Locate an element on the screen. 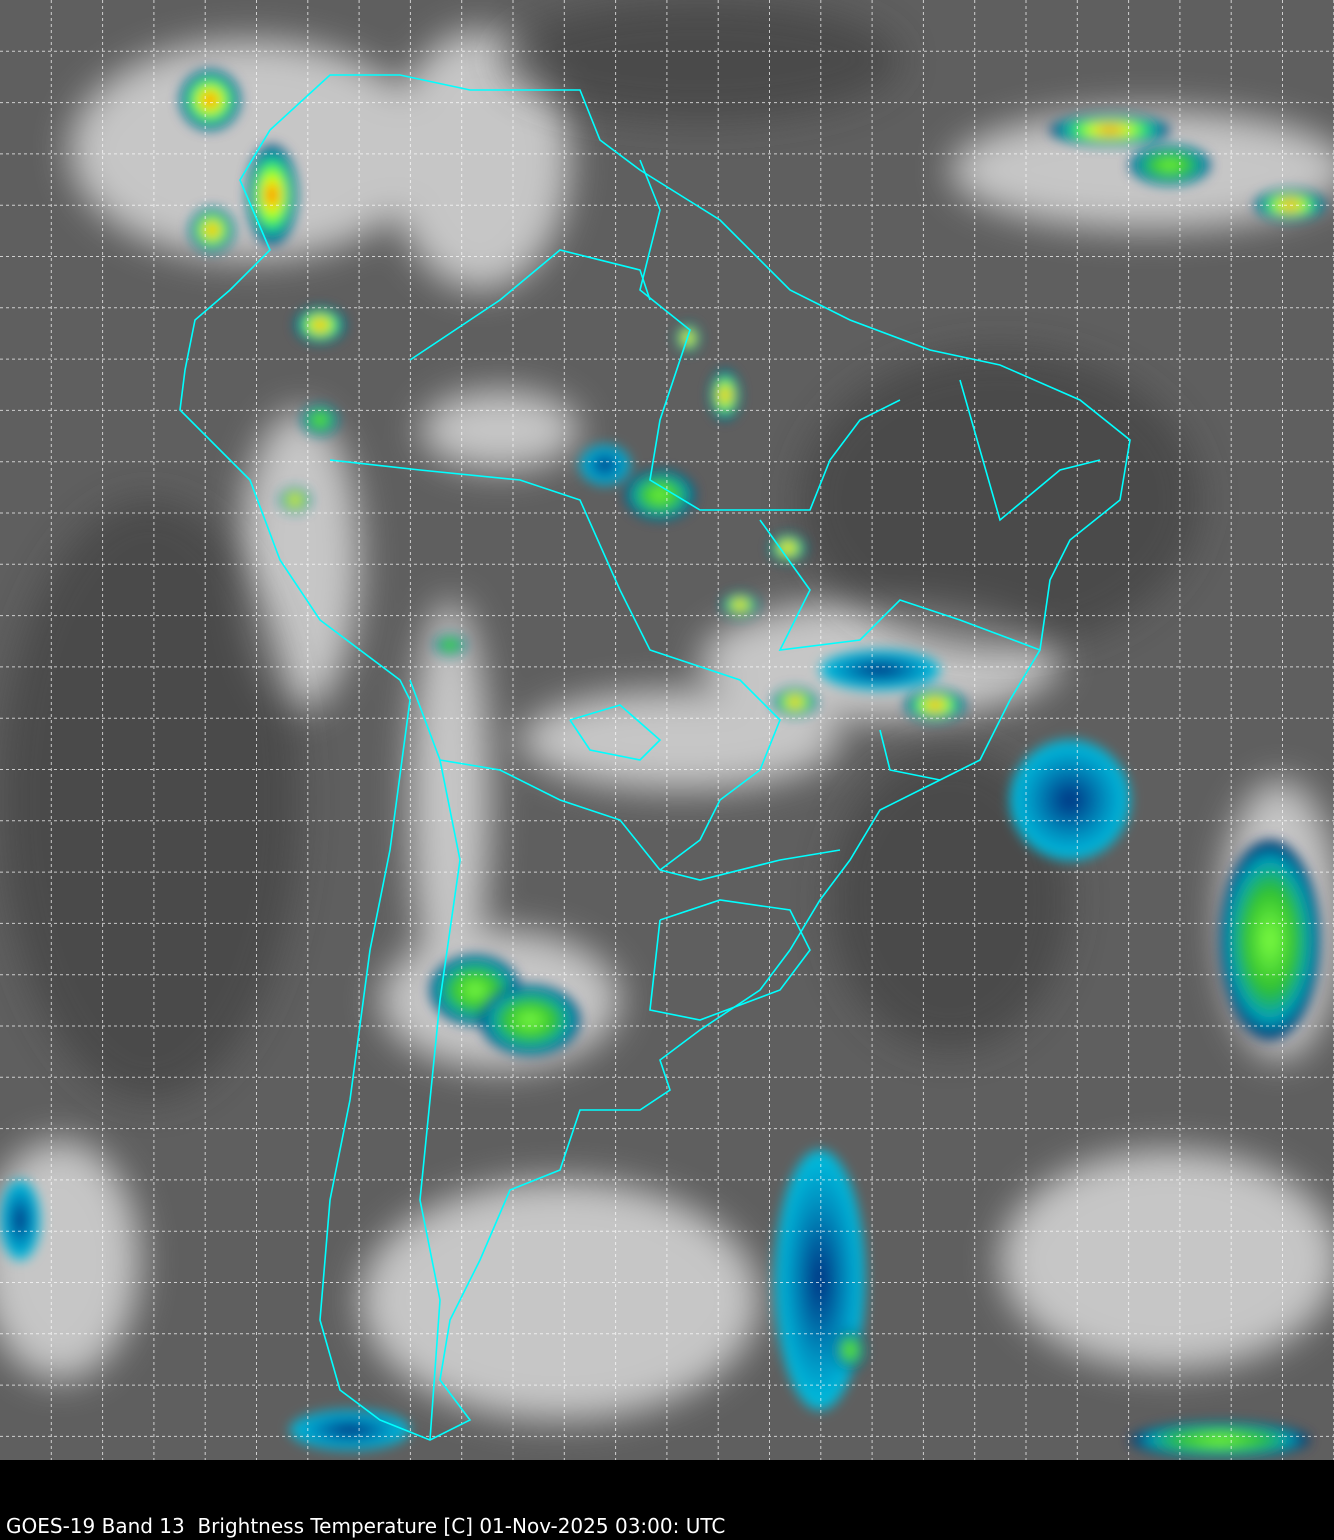 The height and width of the screenshot is (1540, 1334). uruguay-border is located at coordinates (730, 960).